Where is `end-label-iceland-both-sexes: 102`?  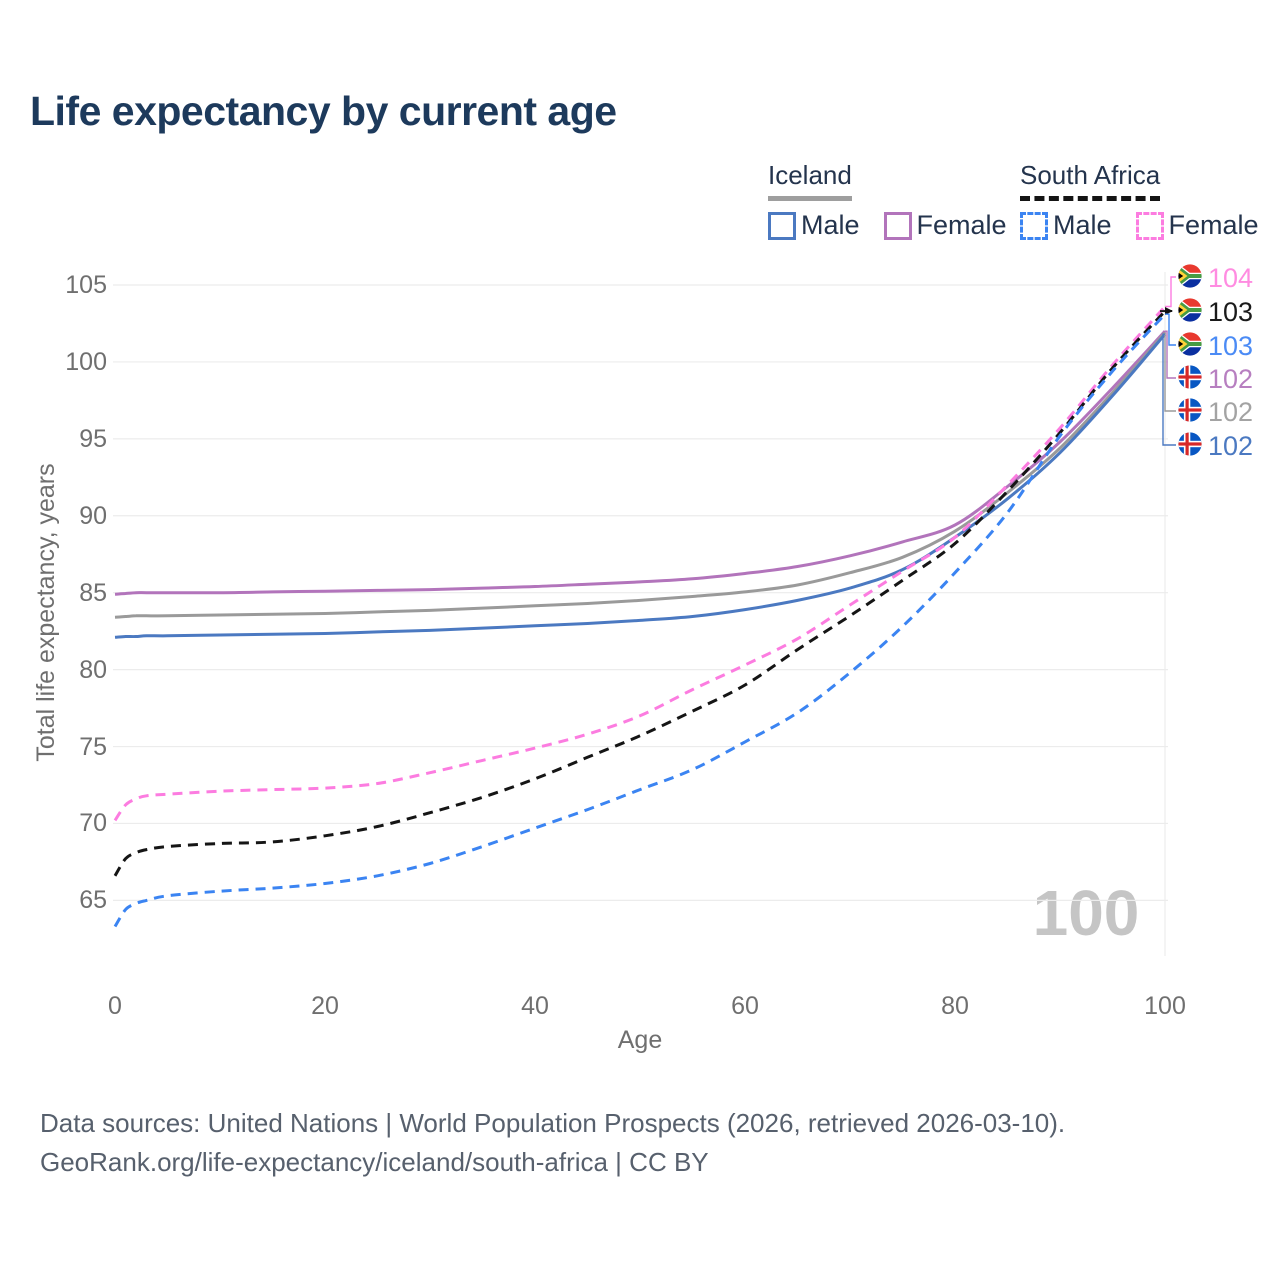 end-label-iceland-both-sexes: 102 is located at coordinates (1215, 412).